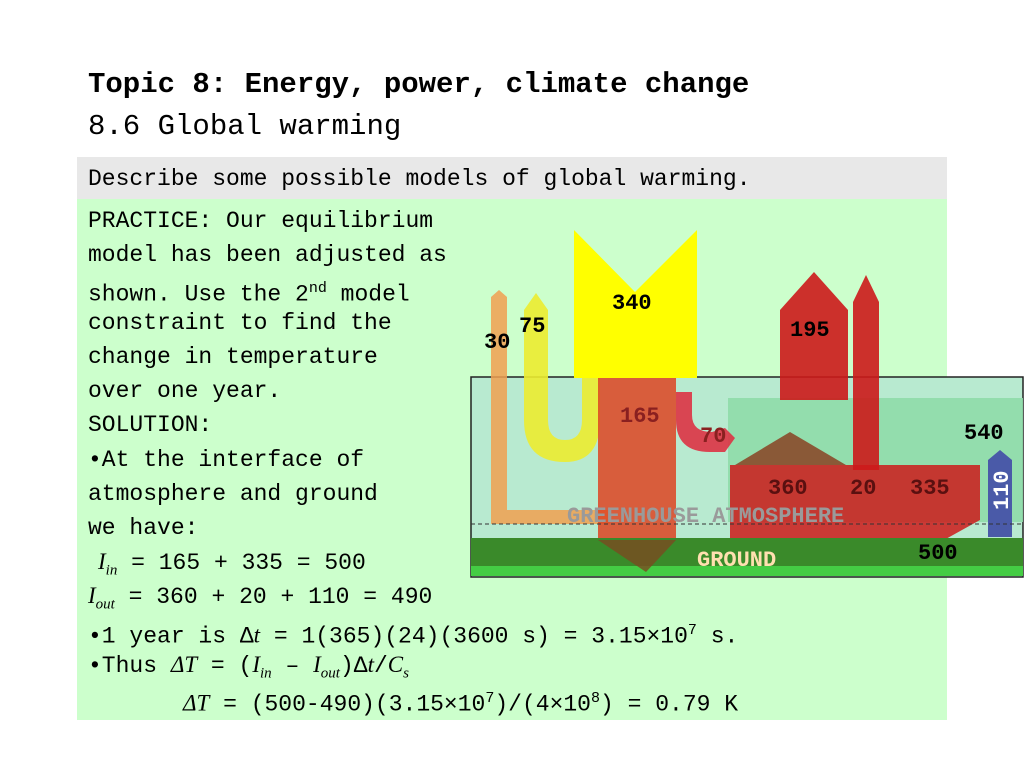 The image size is (1024, 768). Describe the element at coordinates (419, 84) in the screenshot. I see `page-title: Topic 8: Energy, power, climate change` at that location.